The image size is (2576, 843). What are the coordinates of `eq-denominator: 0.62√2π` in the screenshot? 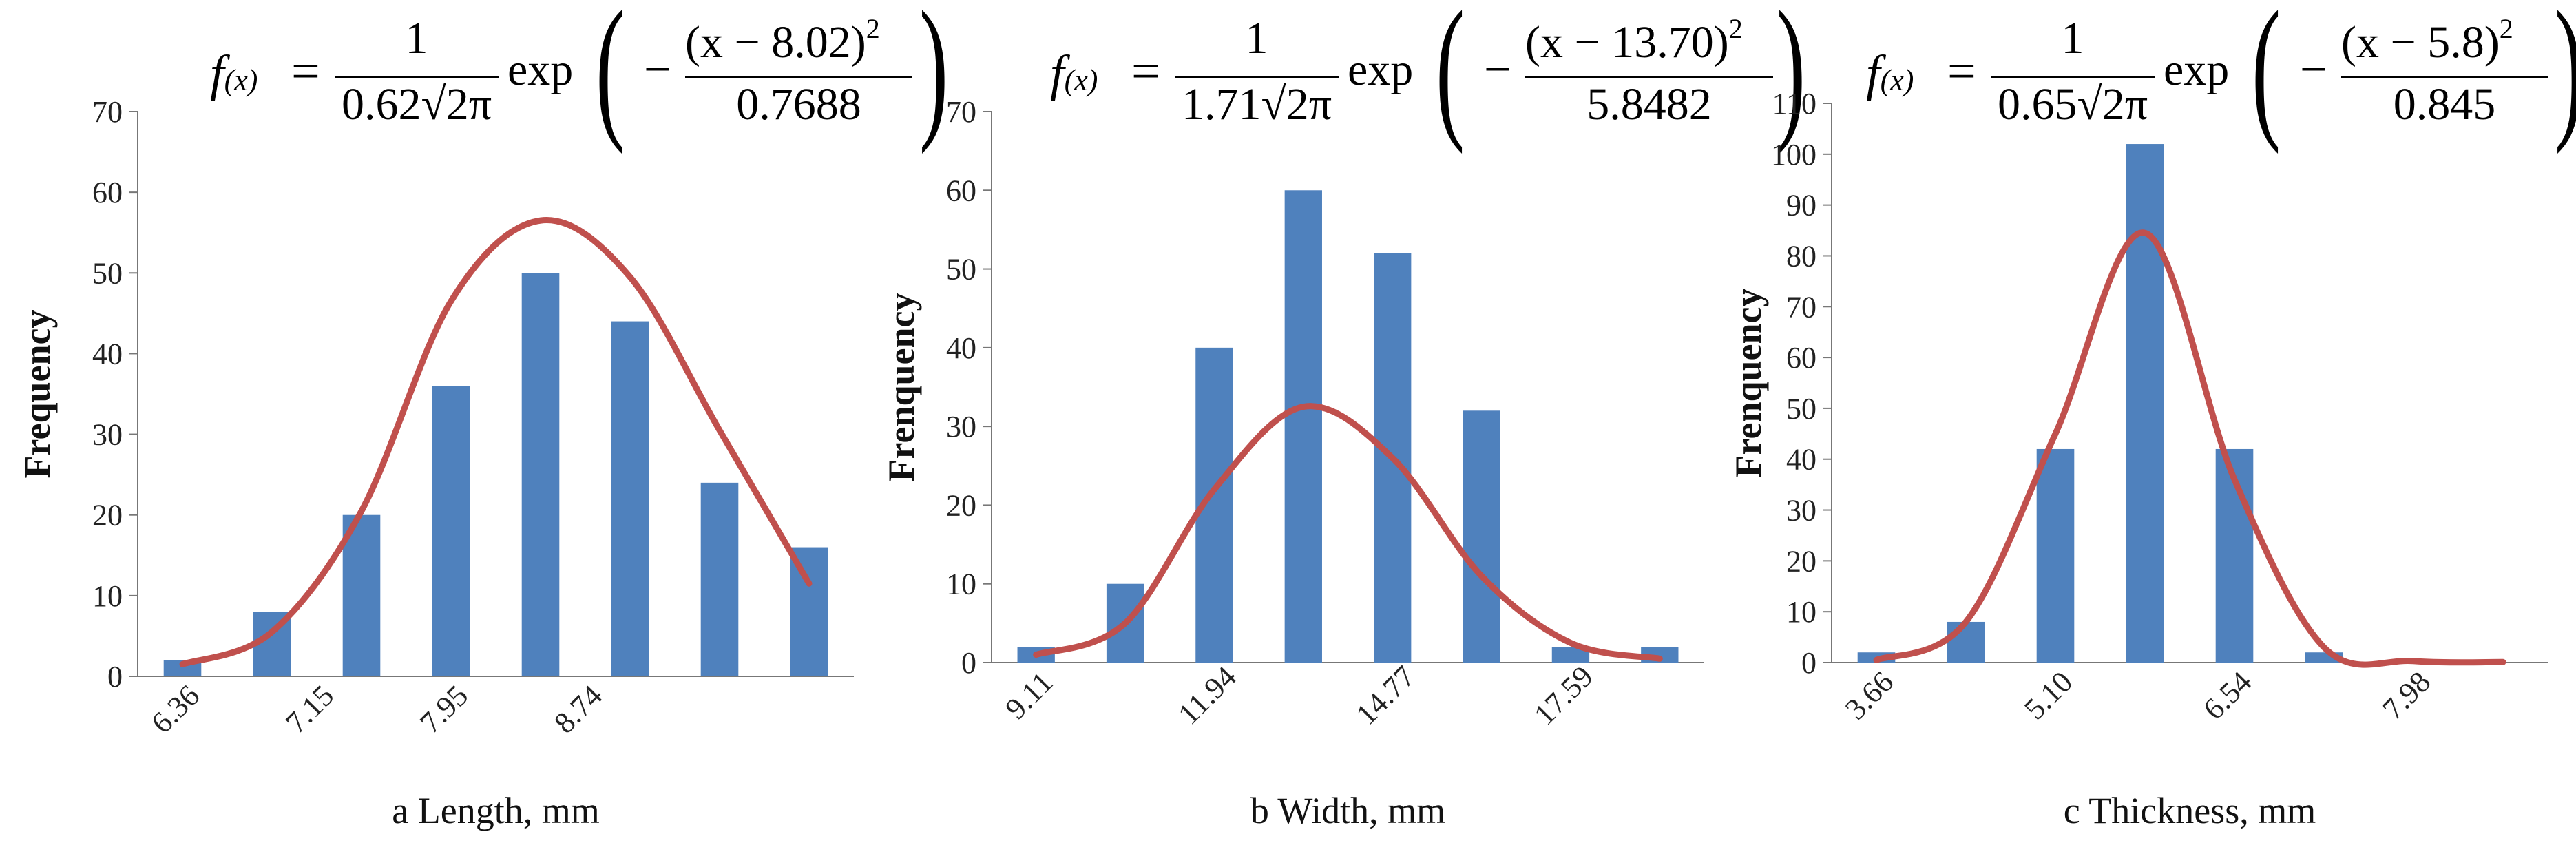 It's located at (416, 104).